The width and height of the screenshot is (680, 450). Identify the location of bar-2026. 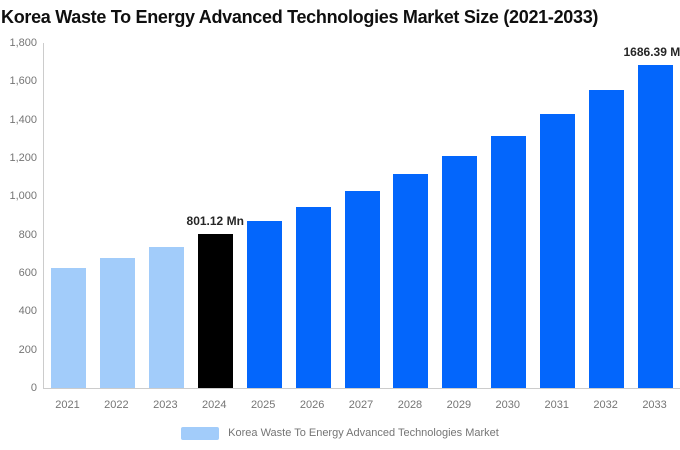
(313, 297).